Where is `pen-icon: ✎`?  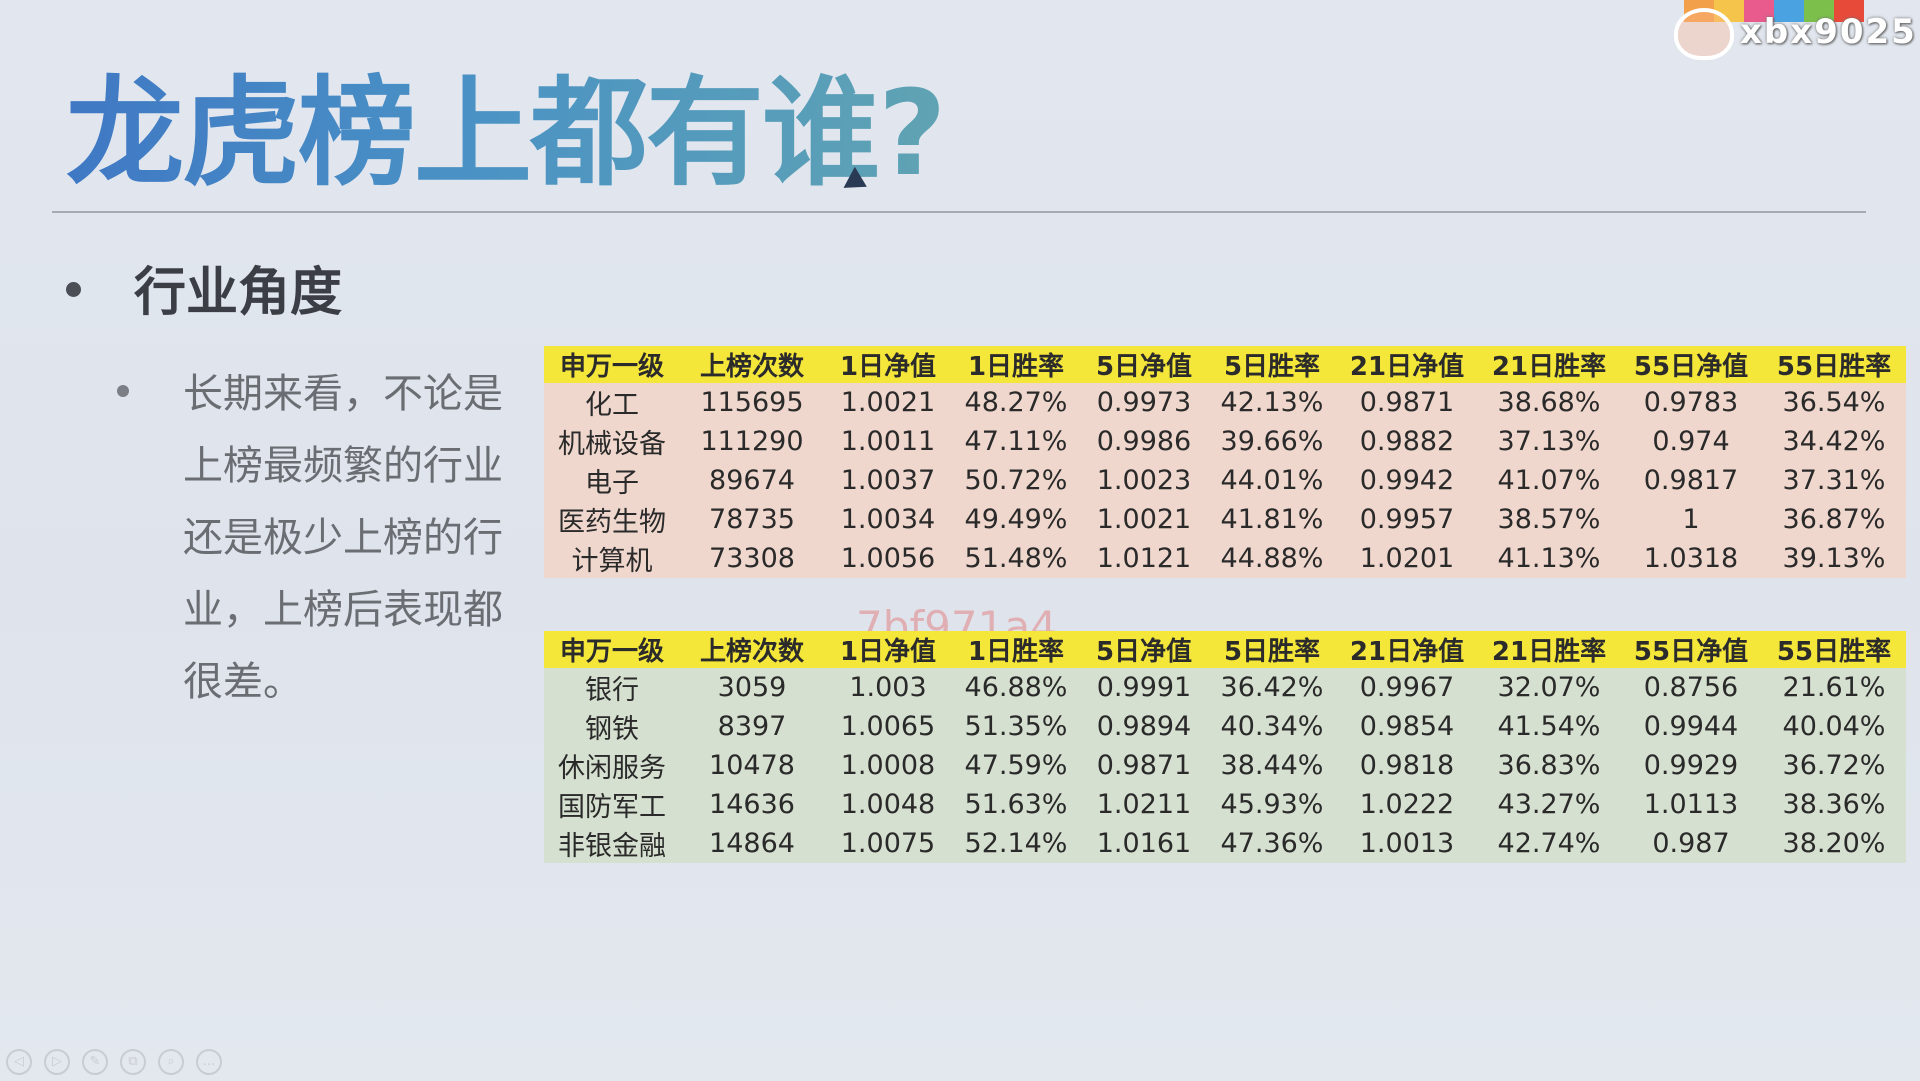
pen-icon: ✎ is located at coordinates (95, 1062).